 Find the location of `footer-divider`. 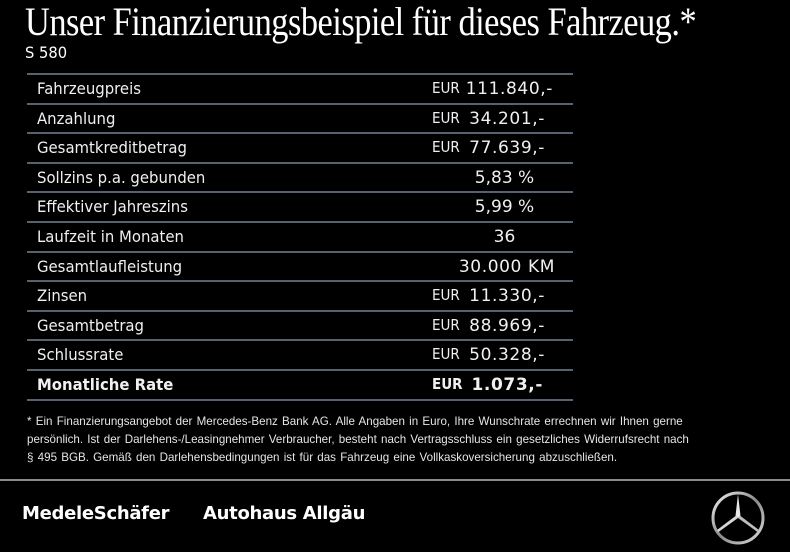

footer-divider is located at coordinates (395, 480).